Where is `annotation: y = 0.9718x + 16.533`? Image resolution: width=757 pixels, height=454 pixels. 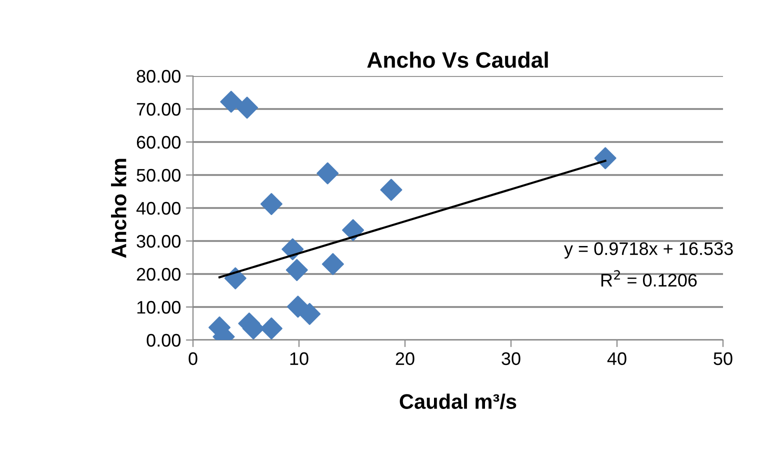
annotation: y = 0.9718x + 16.533 is located at coordinates (648, 250).